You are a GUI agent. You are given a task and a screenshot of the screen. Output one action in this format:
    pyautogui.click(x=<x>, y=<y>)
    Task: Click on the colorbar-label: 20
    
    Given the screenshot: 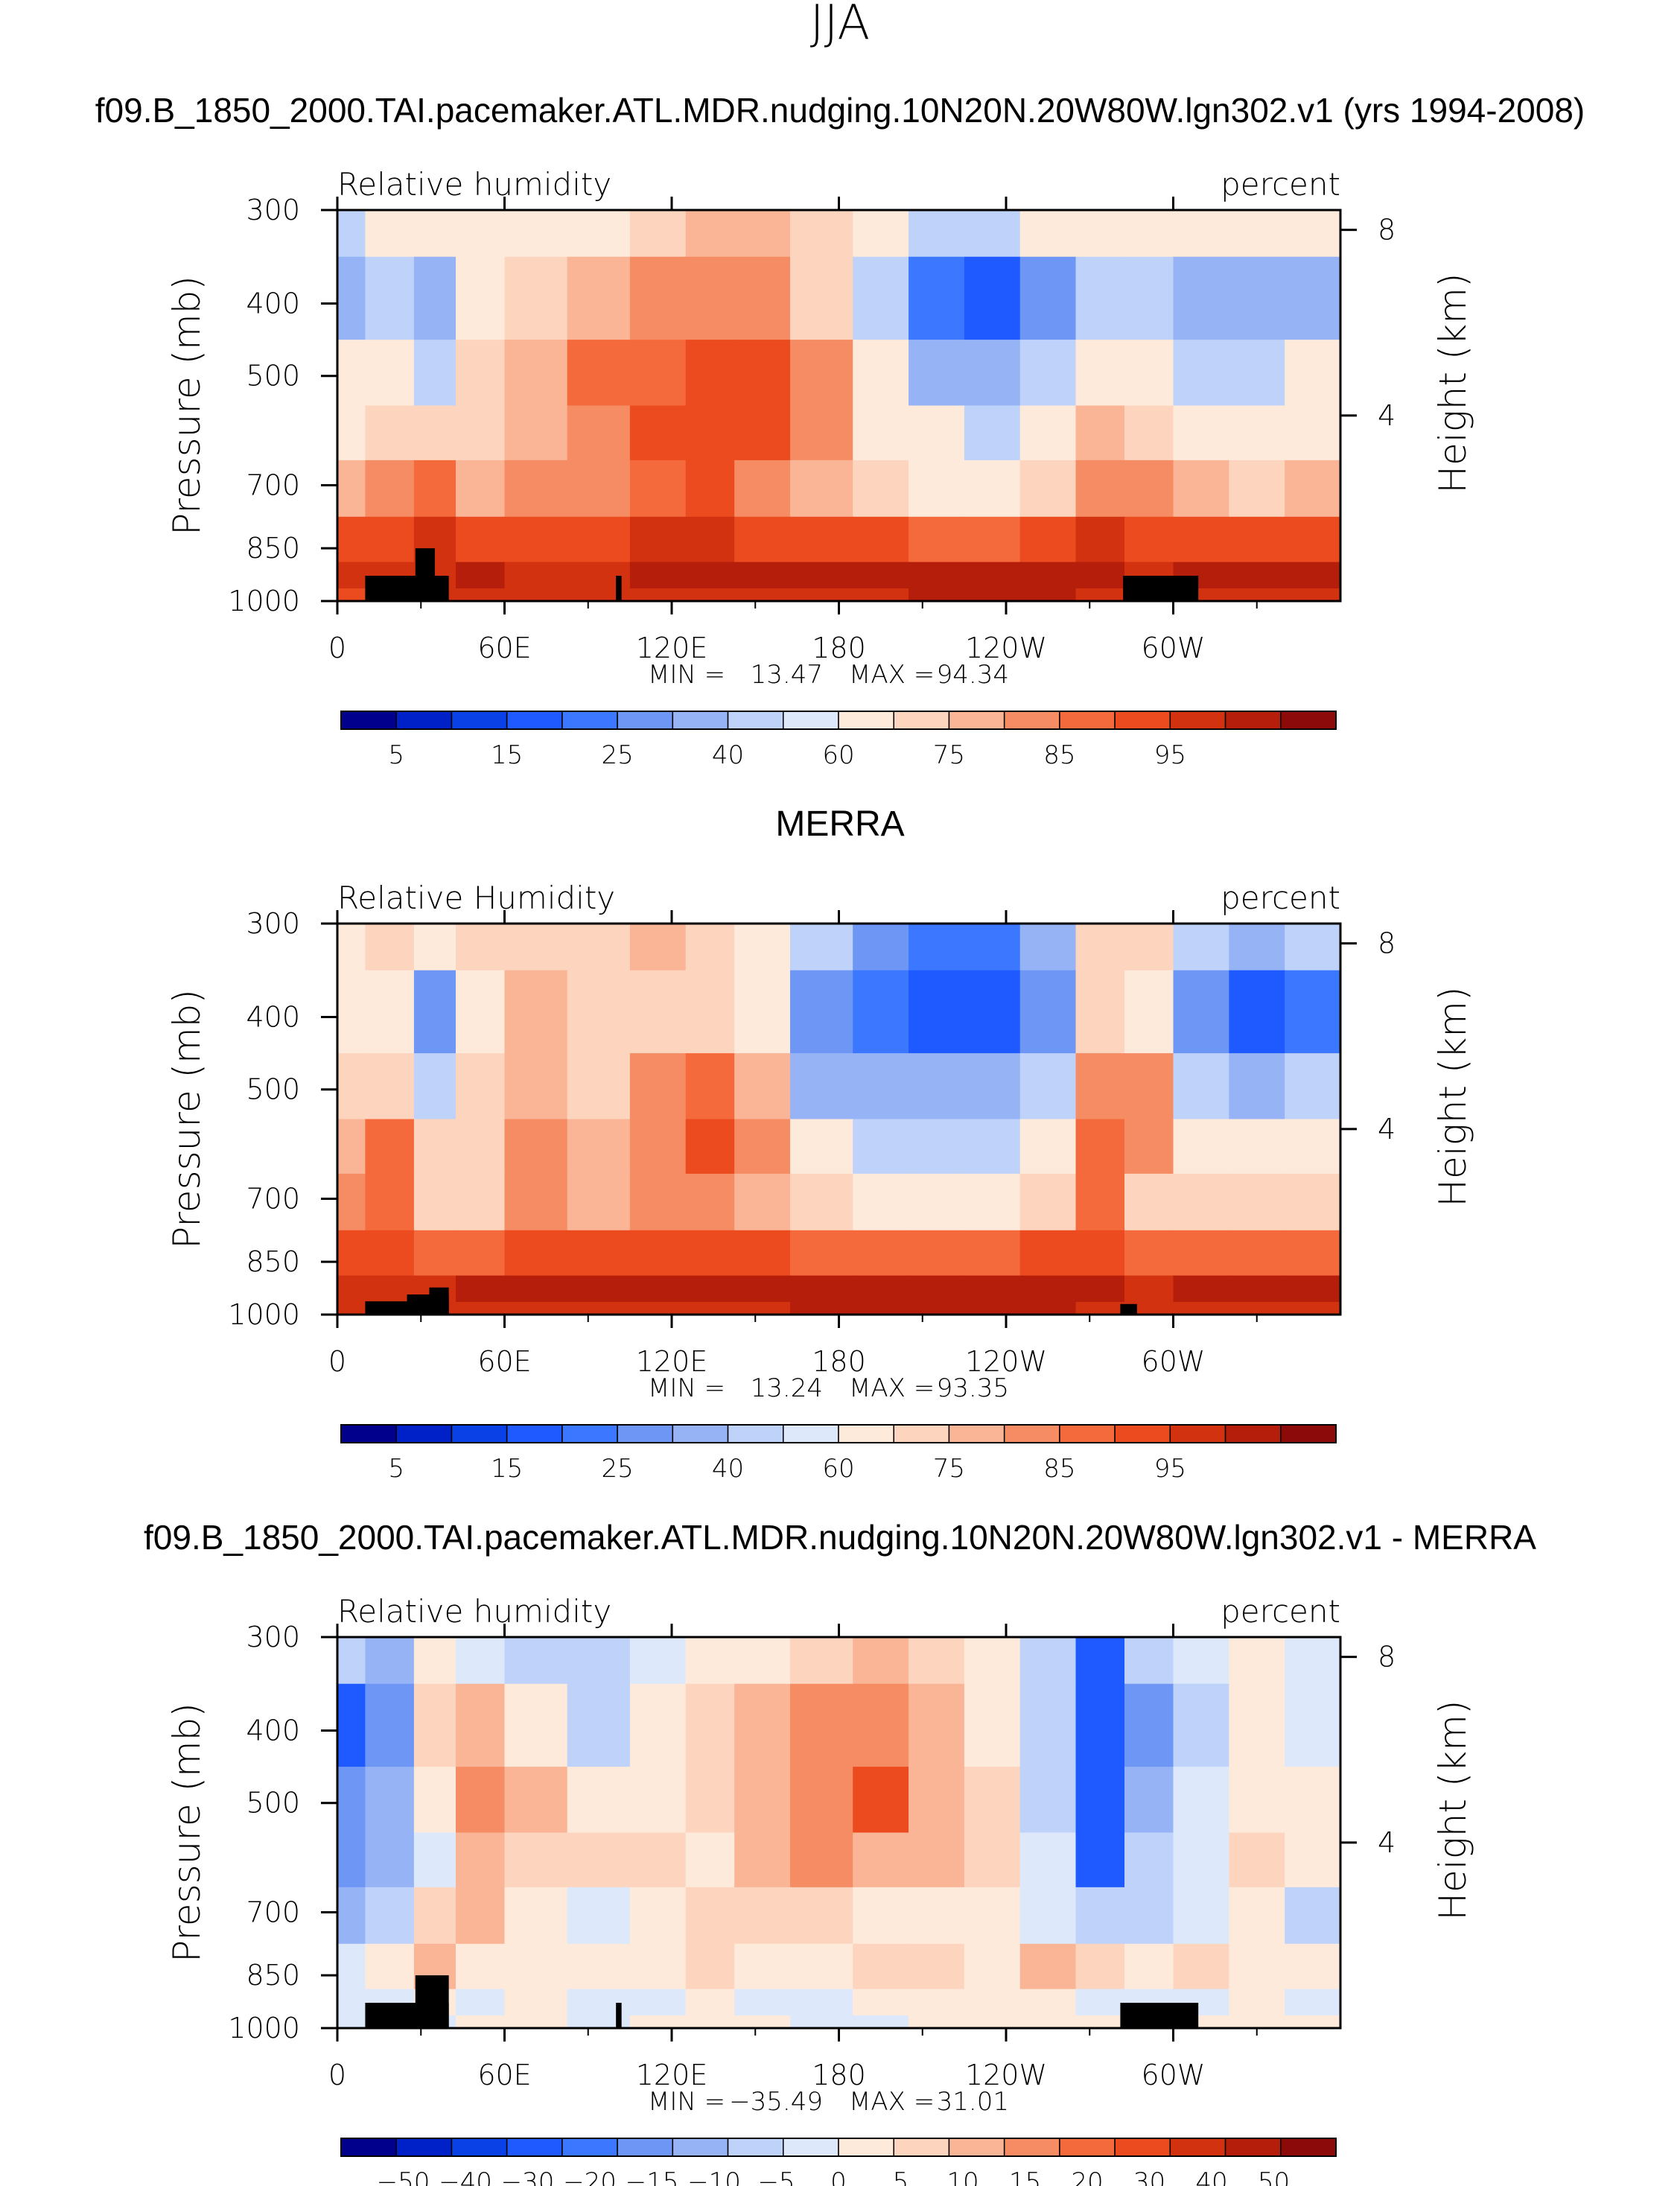 What is the action you would take?
    pyautogui.click(x=1087, y=2176)
    